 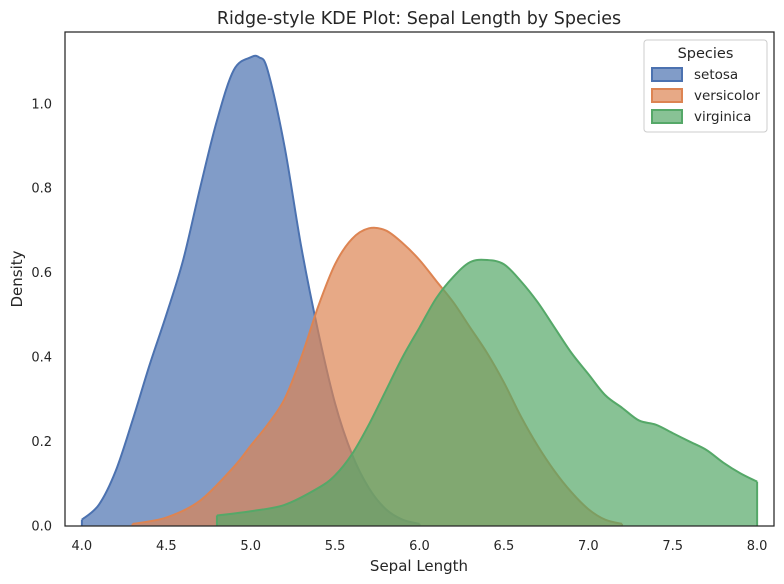 What do you see at coordinates (41, 442) in the screenshot?
I see `y-tick-label: 0.2` at bounding box center [41, 442].